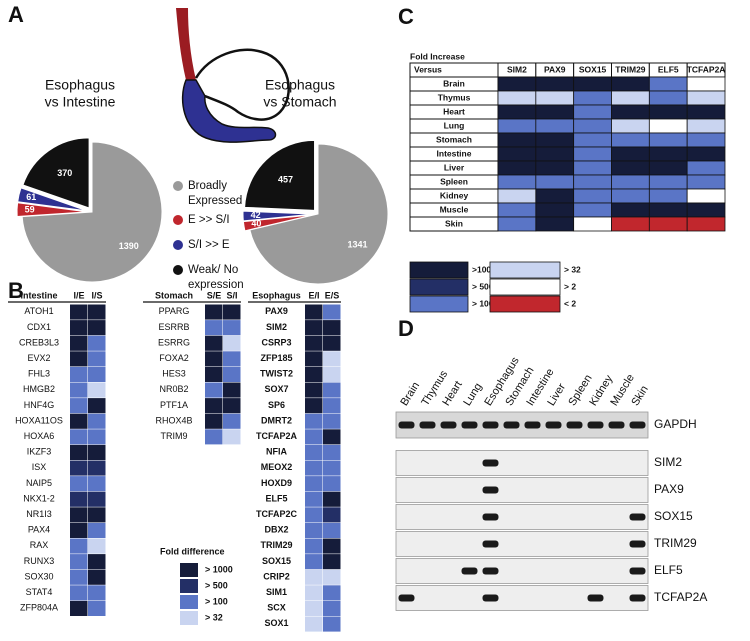 The width and height of the screenshot is (750, 641). Describe the element at coordinates (207, 186) in the screenshot. I see `legend-label: Broadly` at that location.